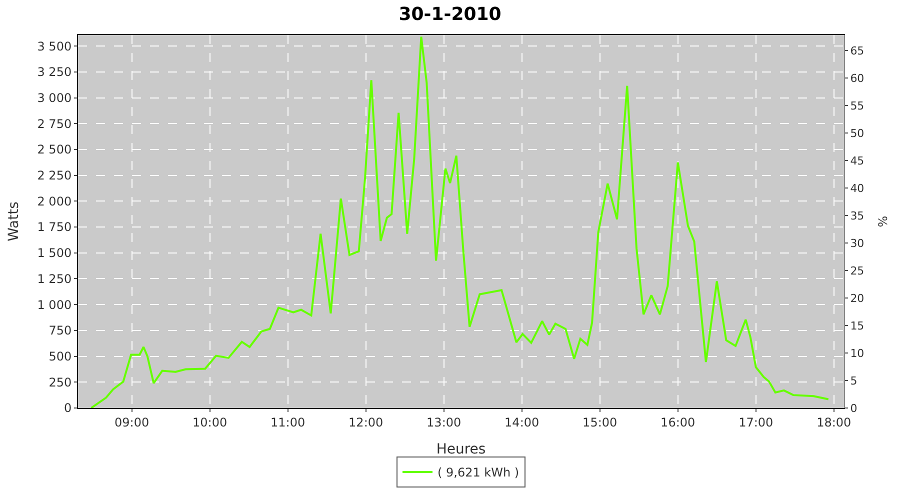  I want to click on x-tick-label: 14:00, so click(522, 422).